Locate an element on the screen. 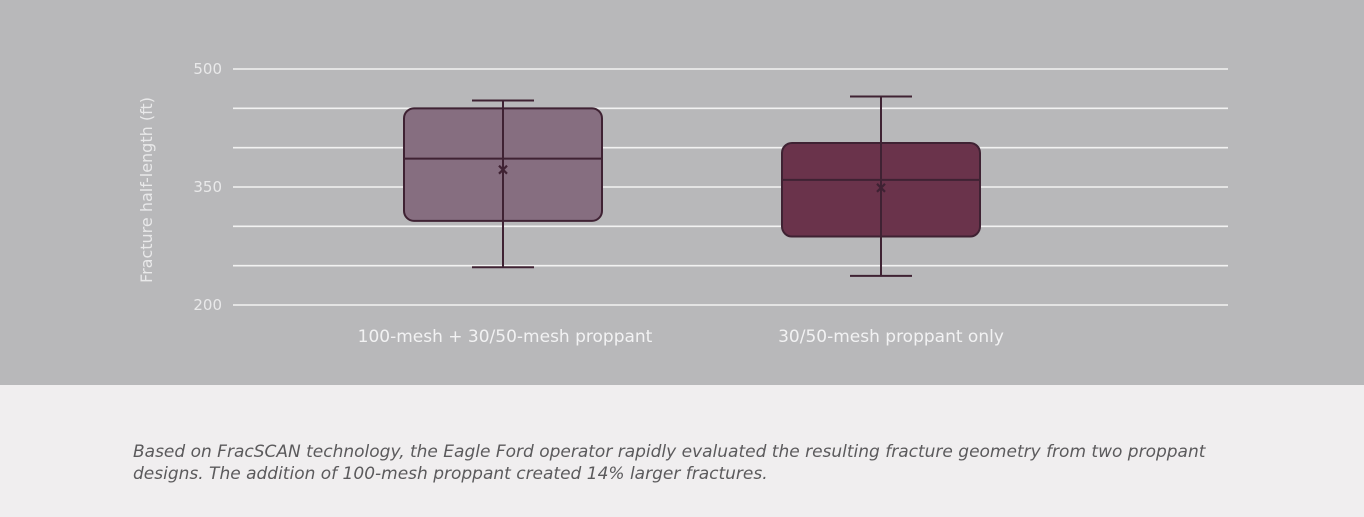 The image size is (1364, 517). y-axis-title: Fracture half-length (ft) is located at coordinates (146, 190).